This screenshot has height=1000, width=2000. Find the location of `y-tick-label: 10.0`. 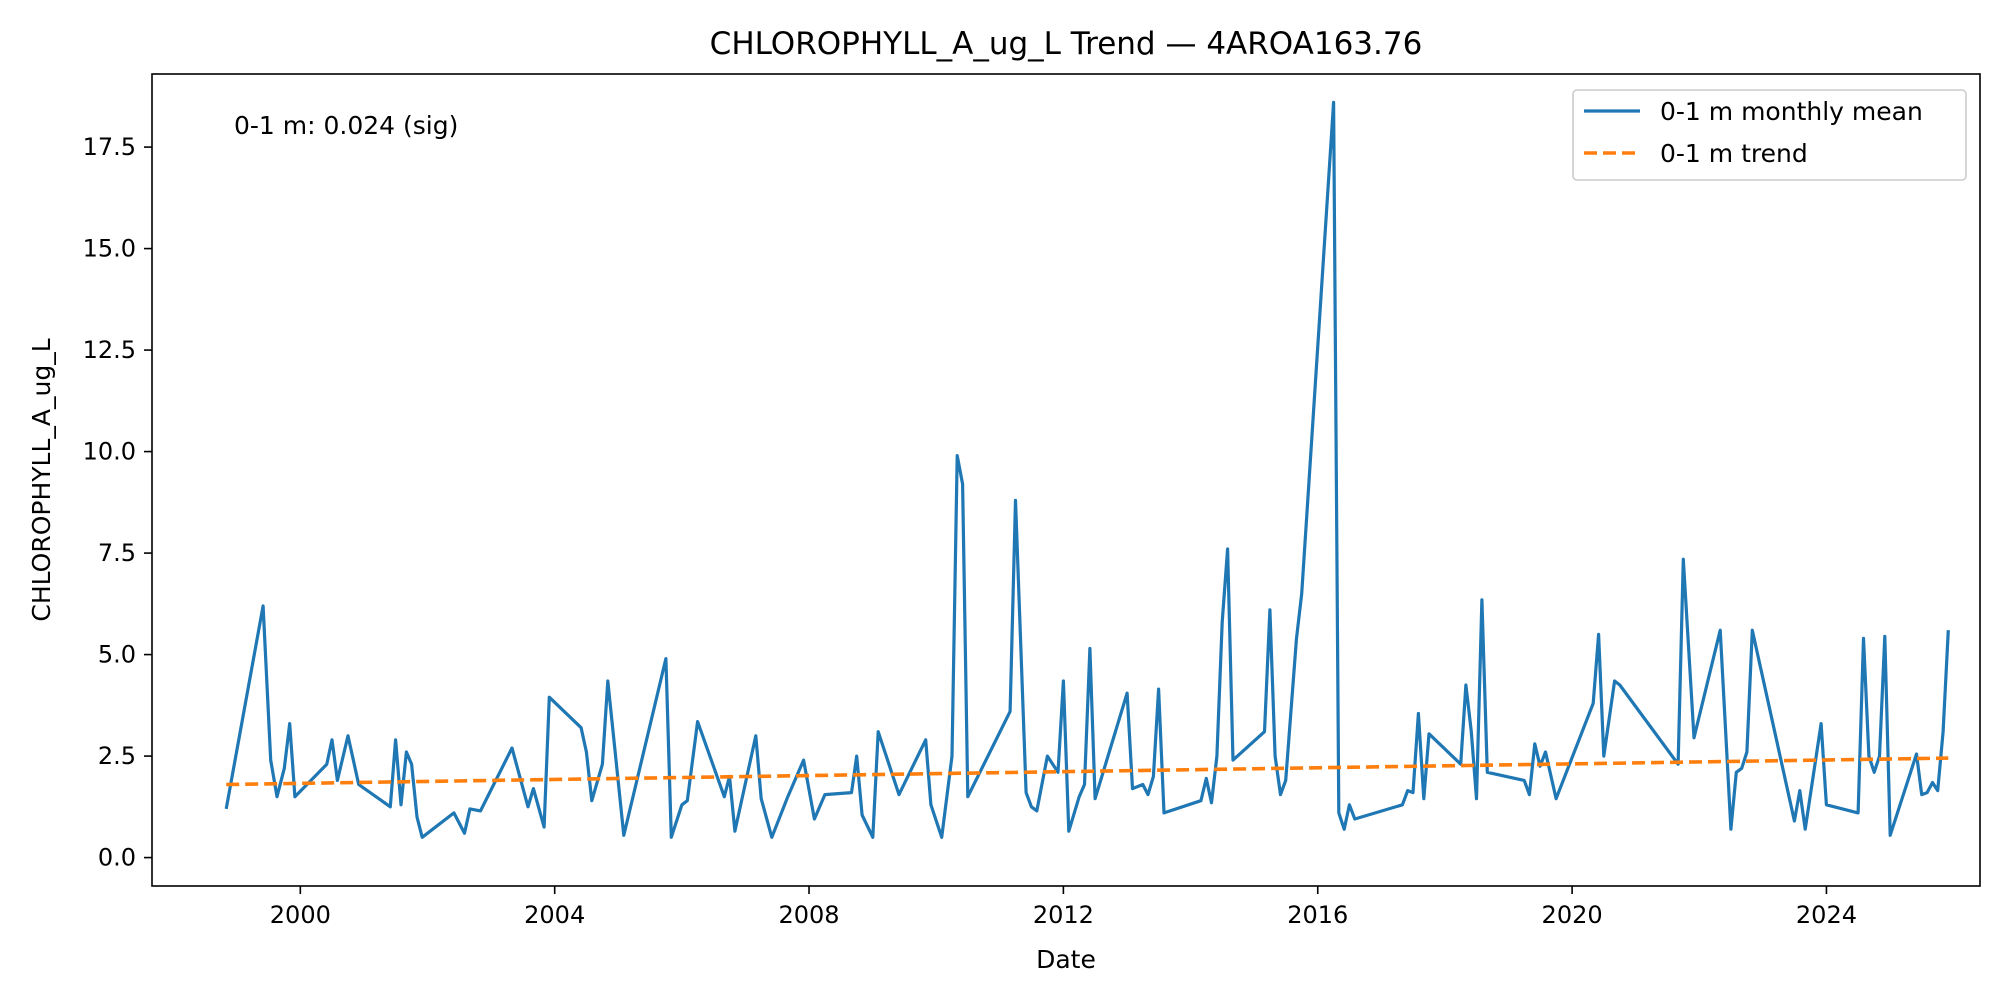

y-tick-label: 10.0 is located at coordinates (109, 452).